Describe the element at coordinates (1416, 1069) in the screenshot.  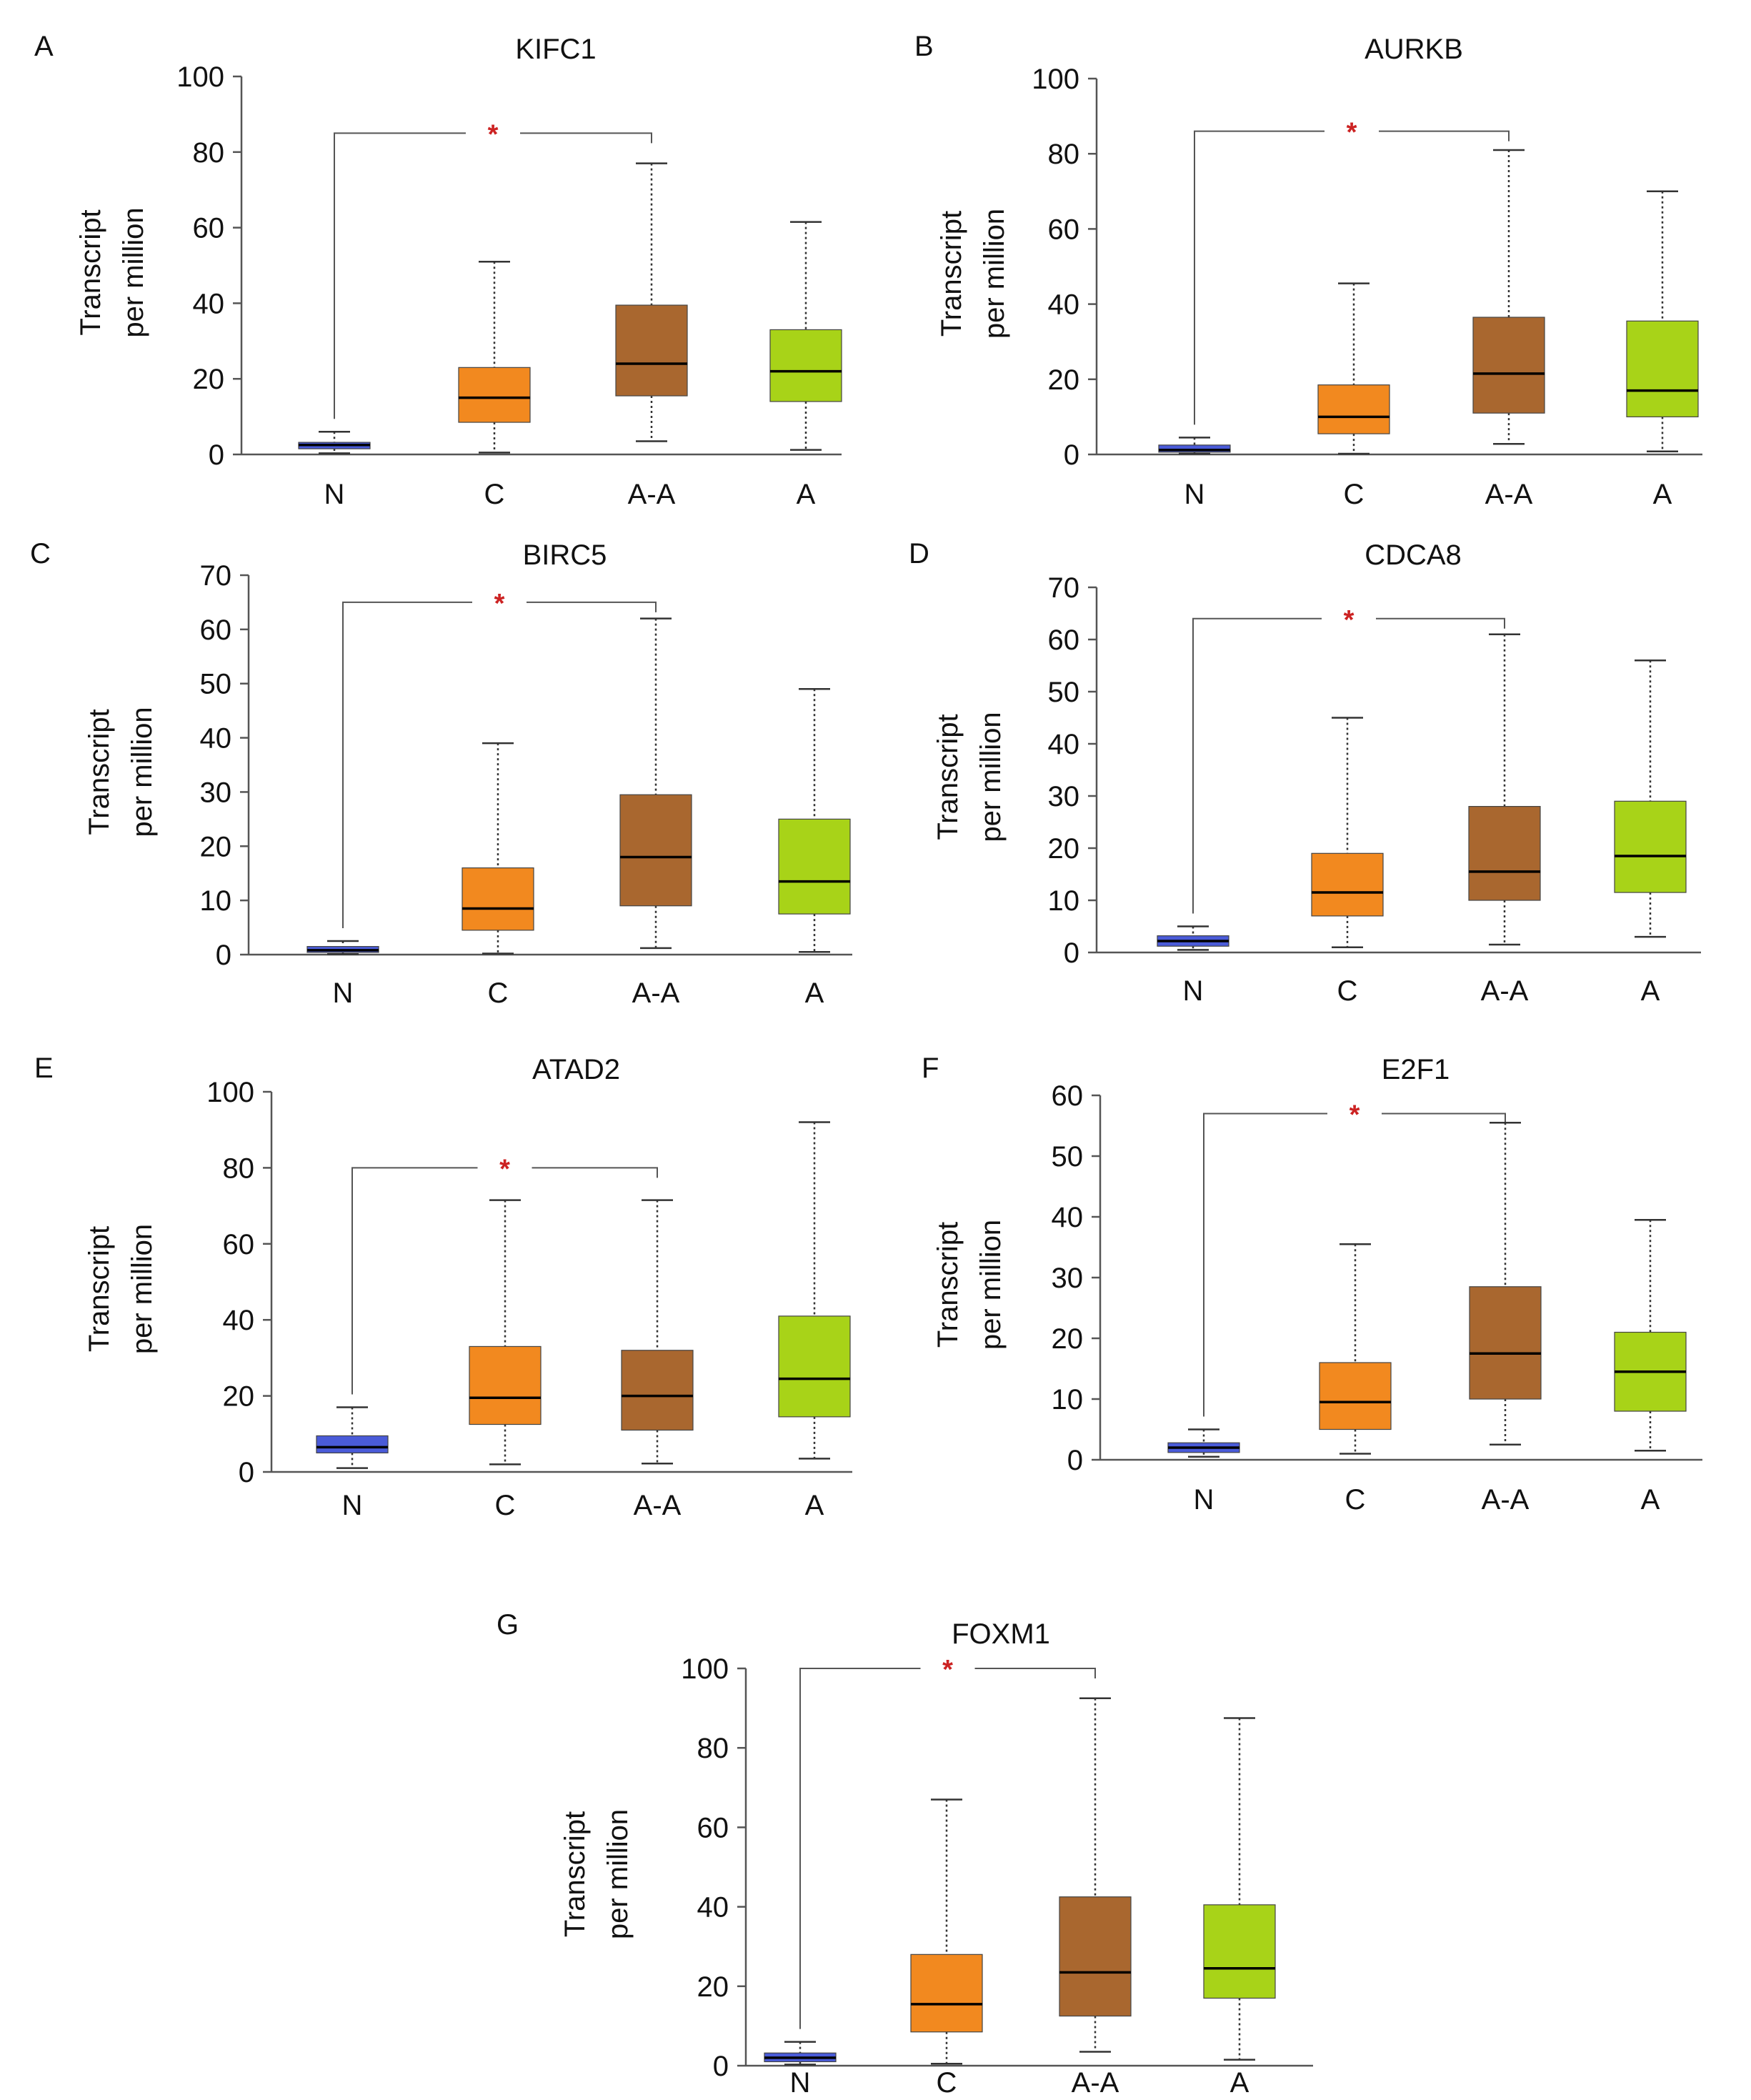
I see `chart-title: E2F1` at that location.